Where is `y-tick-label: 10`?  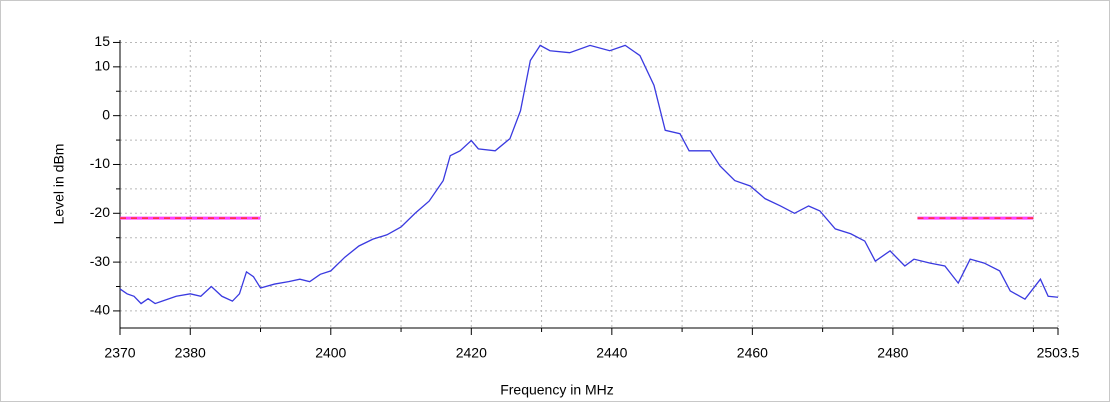
y-tick-label: 10 is located at coordinates (102, 66).